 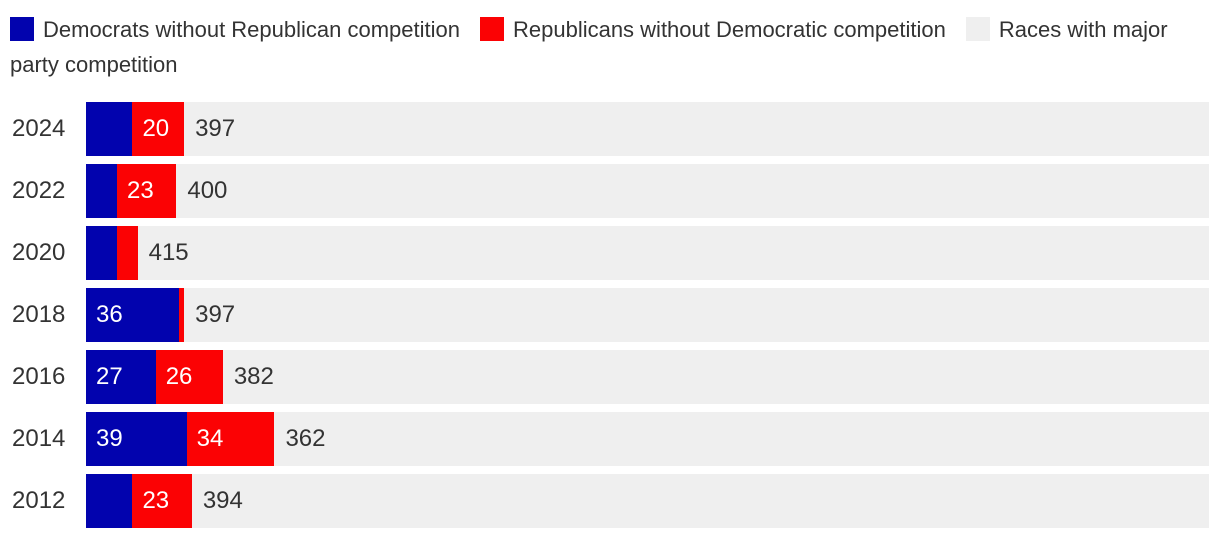 I want to click on stacked-bar: 23 400, so click(x=647, y=191).